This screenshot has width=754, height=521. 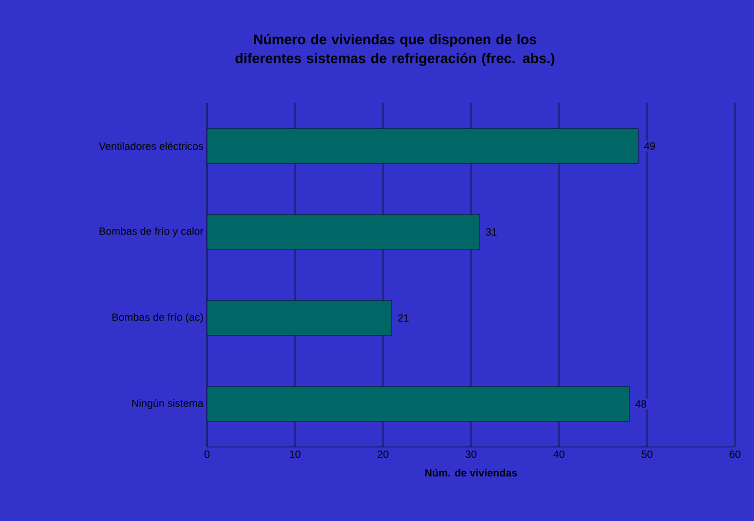 I want to click on x-tick-label: 60, so click(x=735, y=454).